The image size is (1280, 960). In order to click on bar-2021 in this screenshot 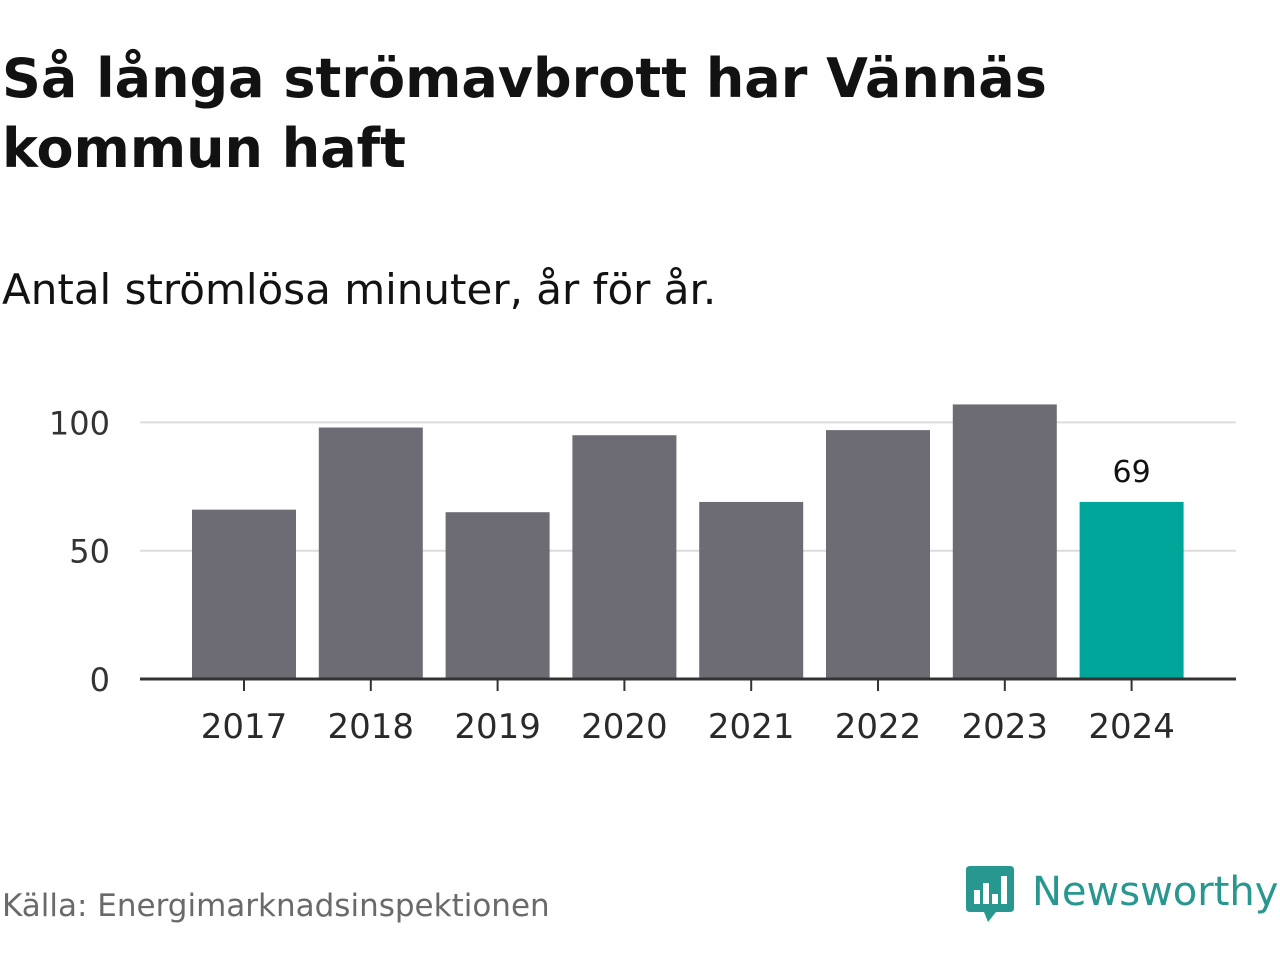, I will do `click(751, 590)`.